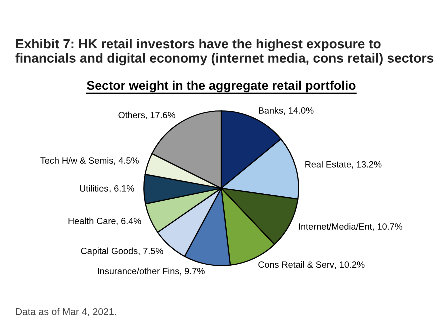 The image size is (443, 325). What do you see at coordinates (161, 116) in the screenshot?
I see `data-label: , 17.6%` at bounding box center [161, 116].